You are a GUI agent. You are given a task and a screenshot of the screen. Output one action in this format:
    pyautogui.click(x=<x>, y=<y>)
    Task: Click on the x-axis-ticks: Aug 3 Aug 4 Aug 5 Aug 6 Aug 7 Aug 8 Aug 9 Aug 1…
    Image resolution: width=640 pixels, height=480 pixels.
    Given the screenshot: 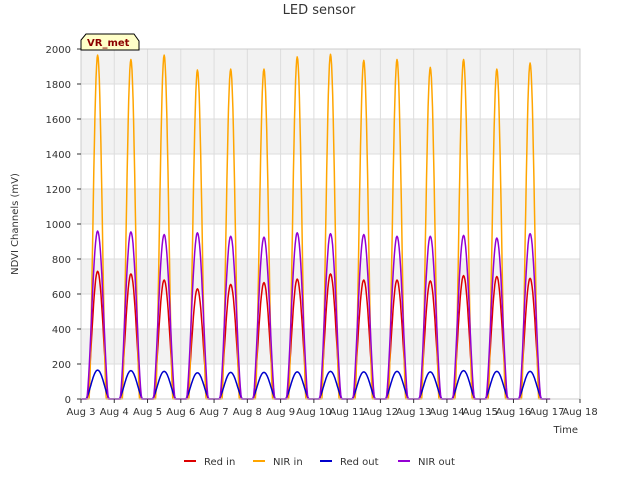 What is the action you would take?
    pyautogui.click(x=332, y=408)
    